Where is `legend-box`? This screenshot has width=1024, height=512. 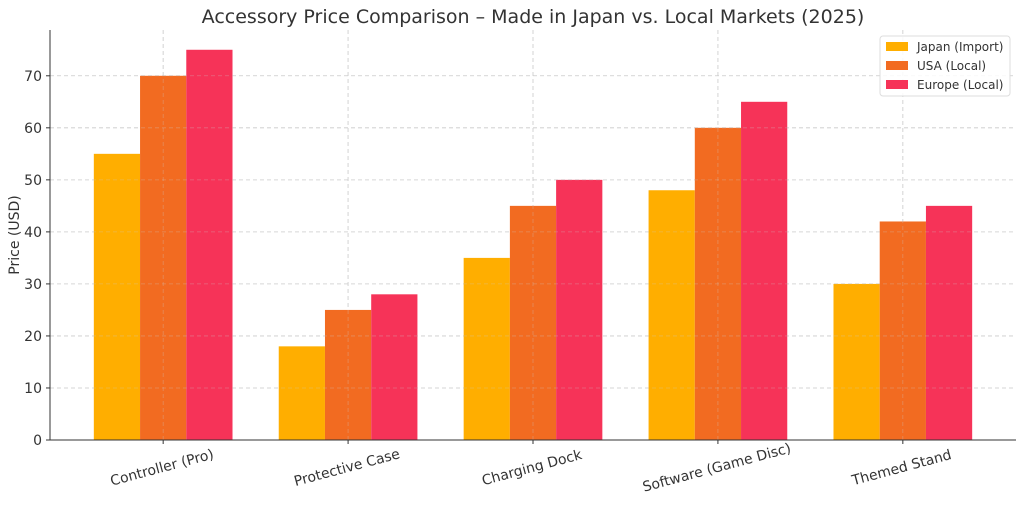
legend-box is located at coordinates (945, 66).